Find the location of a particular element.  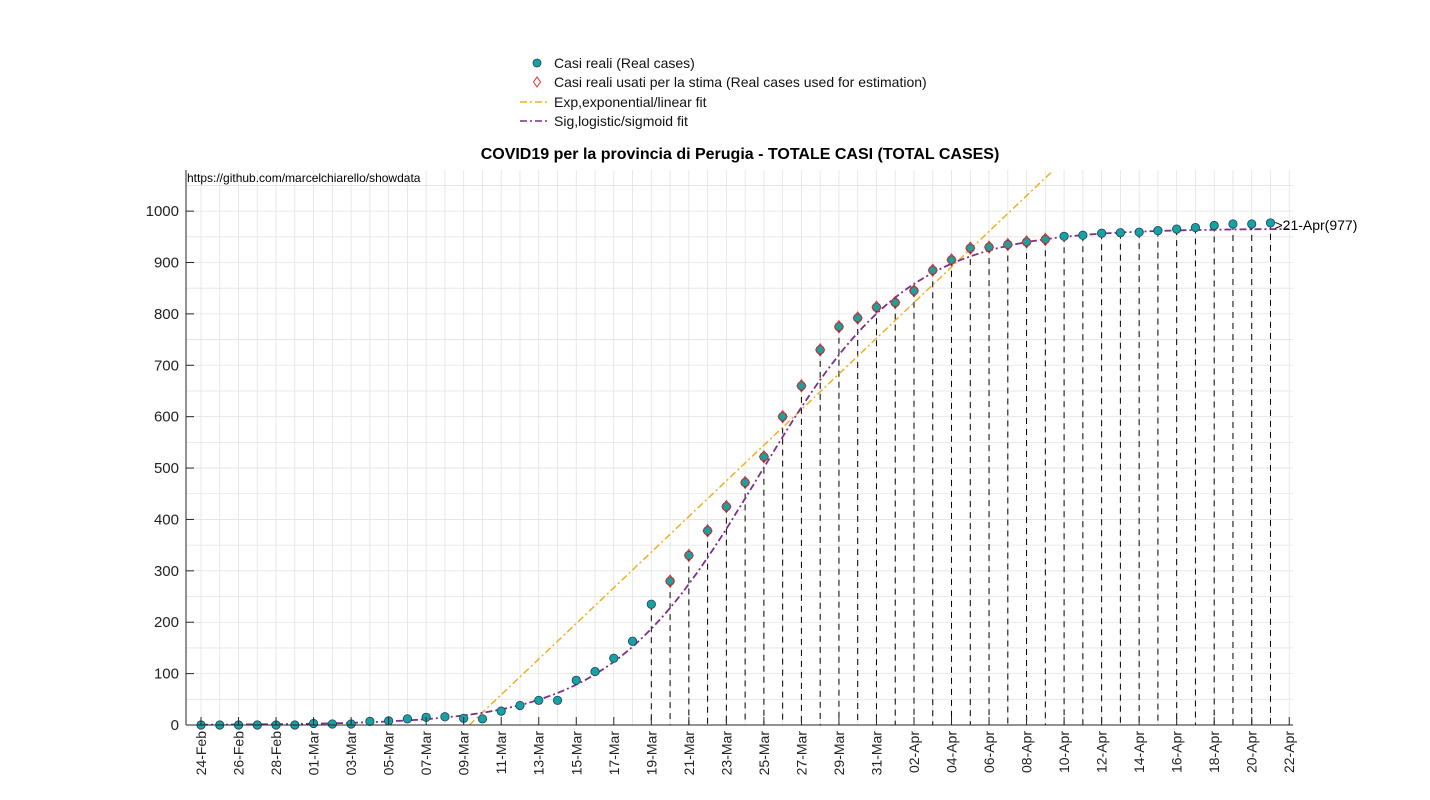

x-tick-label: 03-Mar is located at coordinates (351, 753).